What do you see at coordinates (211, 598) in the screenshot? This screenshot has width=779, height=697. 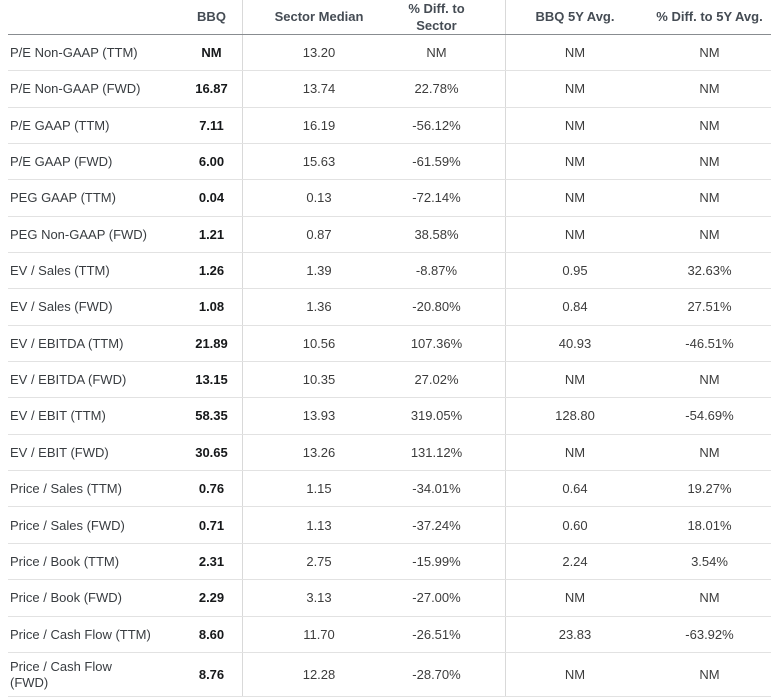 I see `bbq-value: 2.29` at bounding box center [211, 598].